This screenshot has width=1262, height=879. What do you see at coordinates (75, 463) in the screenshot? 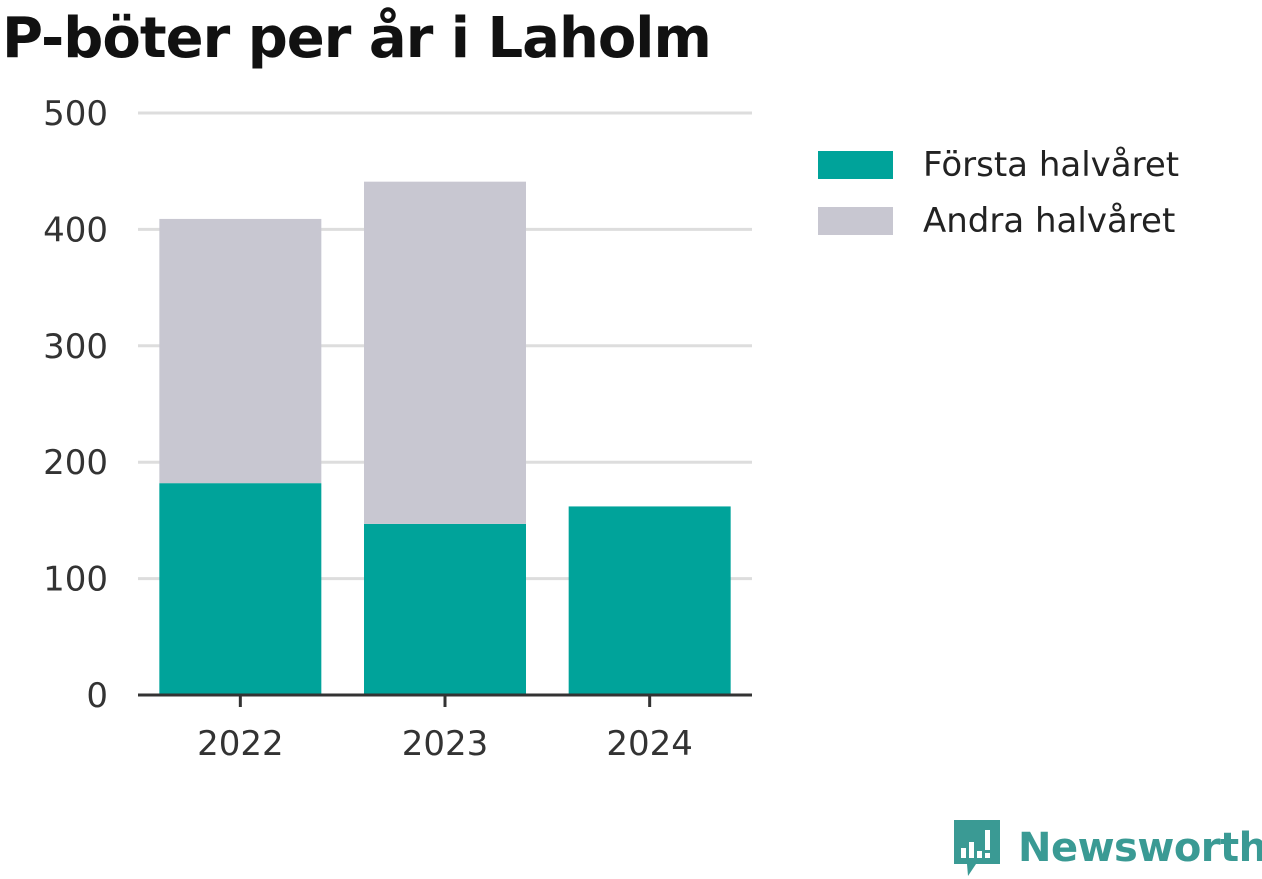
I see `y-tick-label-200: 200` at bounding box center [75, 463].